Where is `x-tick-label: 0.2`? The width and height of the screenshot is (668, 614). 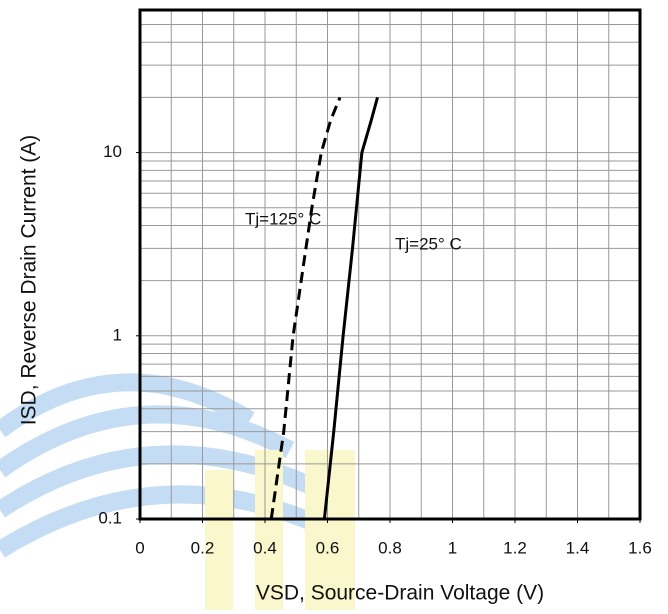 x-tick-label: 0.2 is located at coordinates (203, 547).